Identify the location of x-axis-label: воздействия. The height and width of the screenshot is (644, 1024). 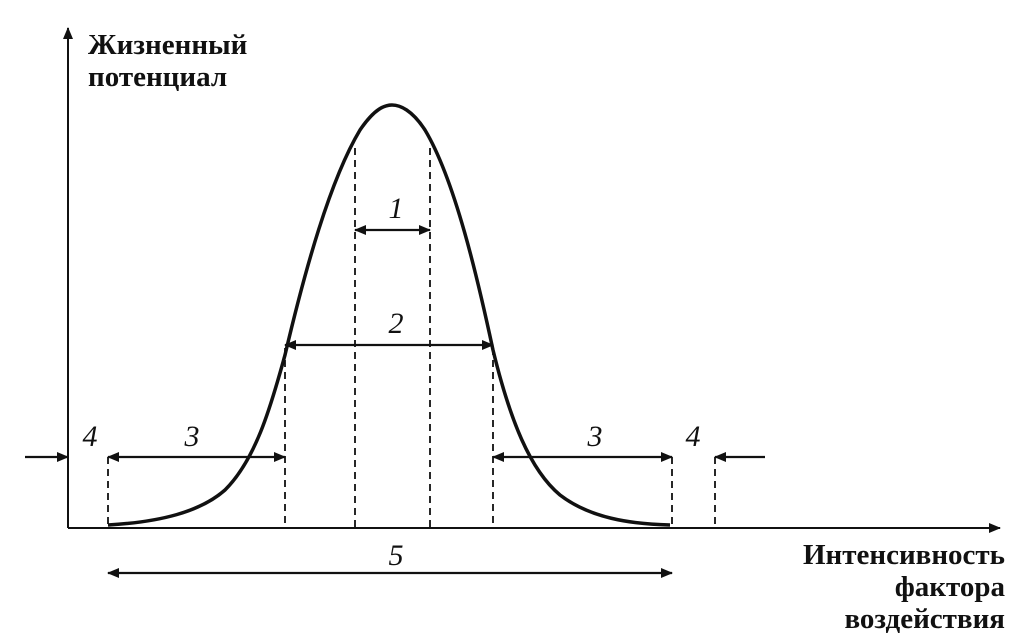
(924, 619).